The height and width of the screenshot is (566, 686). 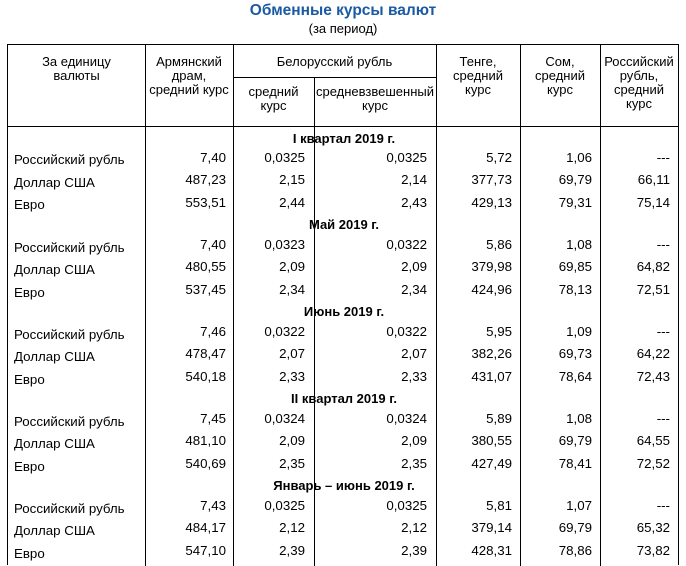 What do you see at coordinates (205, 463) in the screenshot?
I see `cell-amd: 540,69` at bounding box center [205, 463].